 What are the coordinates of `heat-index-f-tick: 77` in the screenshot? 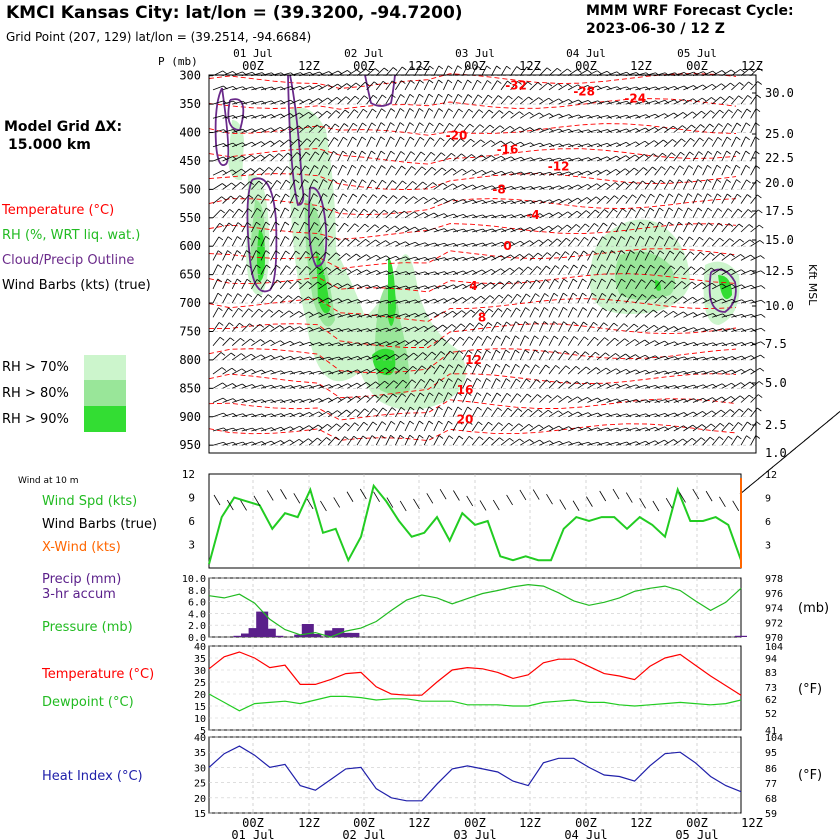 It's located at (771, 784).